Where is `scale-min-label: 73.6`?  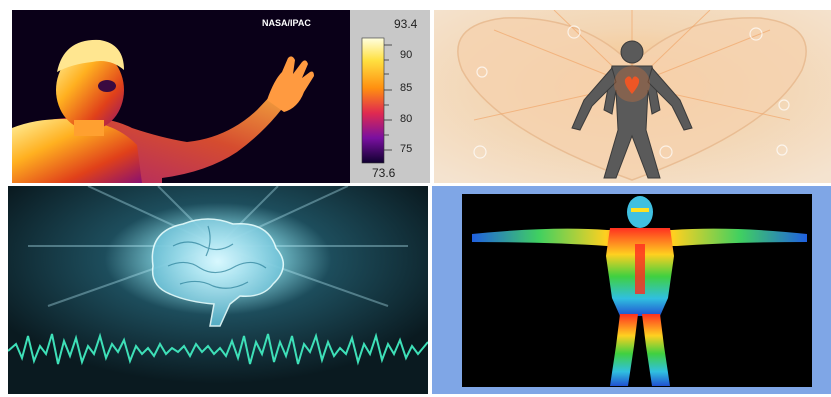 scale-min-label: 73.6 is located at coordinates (384, 173).